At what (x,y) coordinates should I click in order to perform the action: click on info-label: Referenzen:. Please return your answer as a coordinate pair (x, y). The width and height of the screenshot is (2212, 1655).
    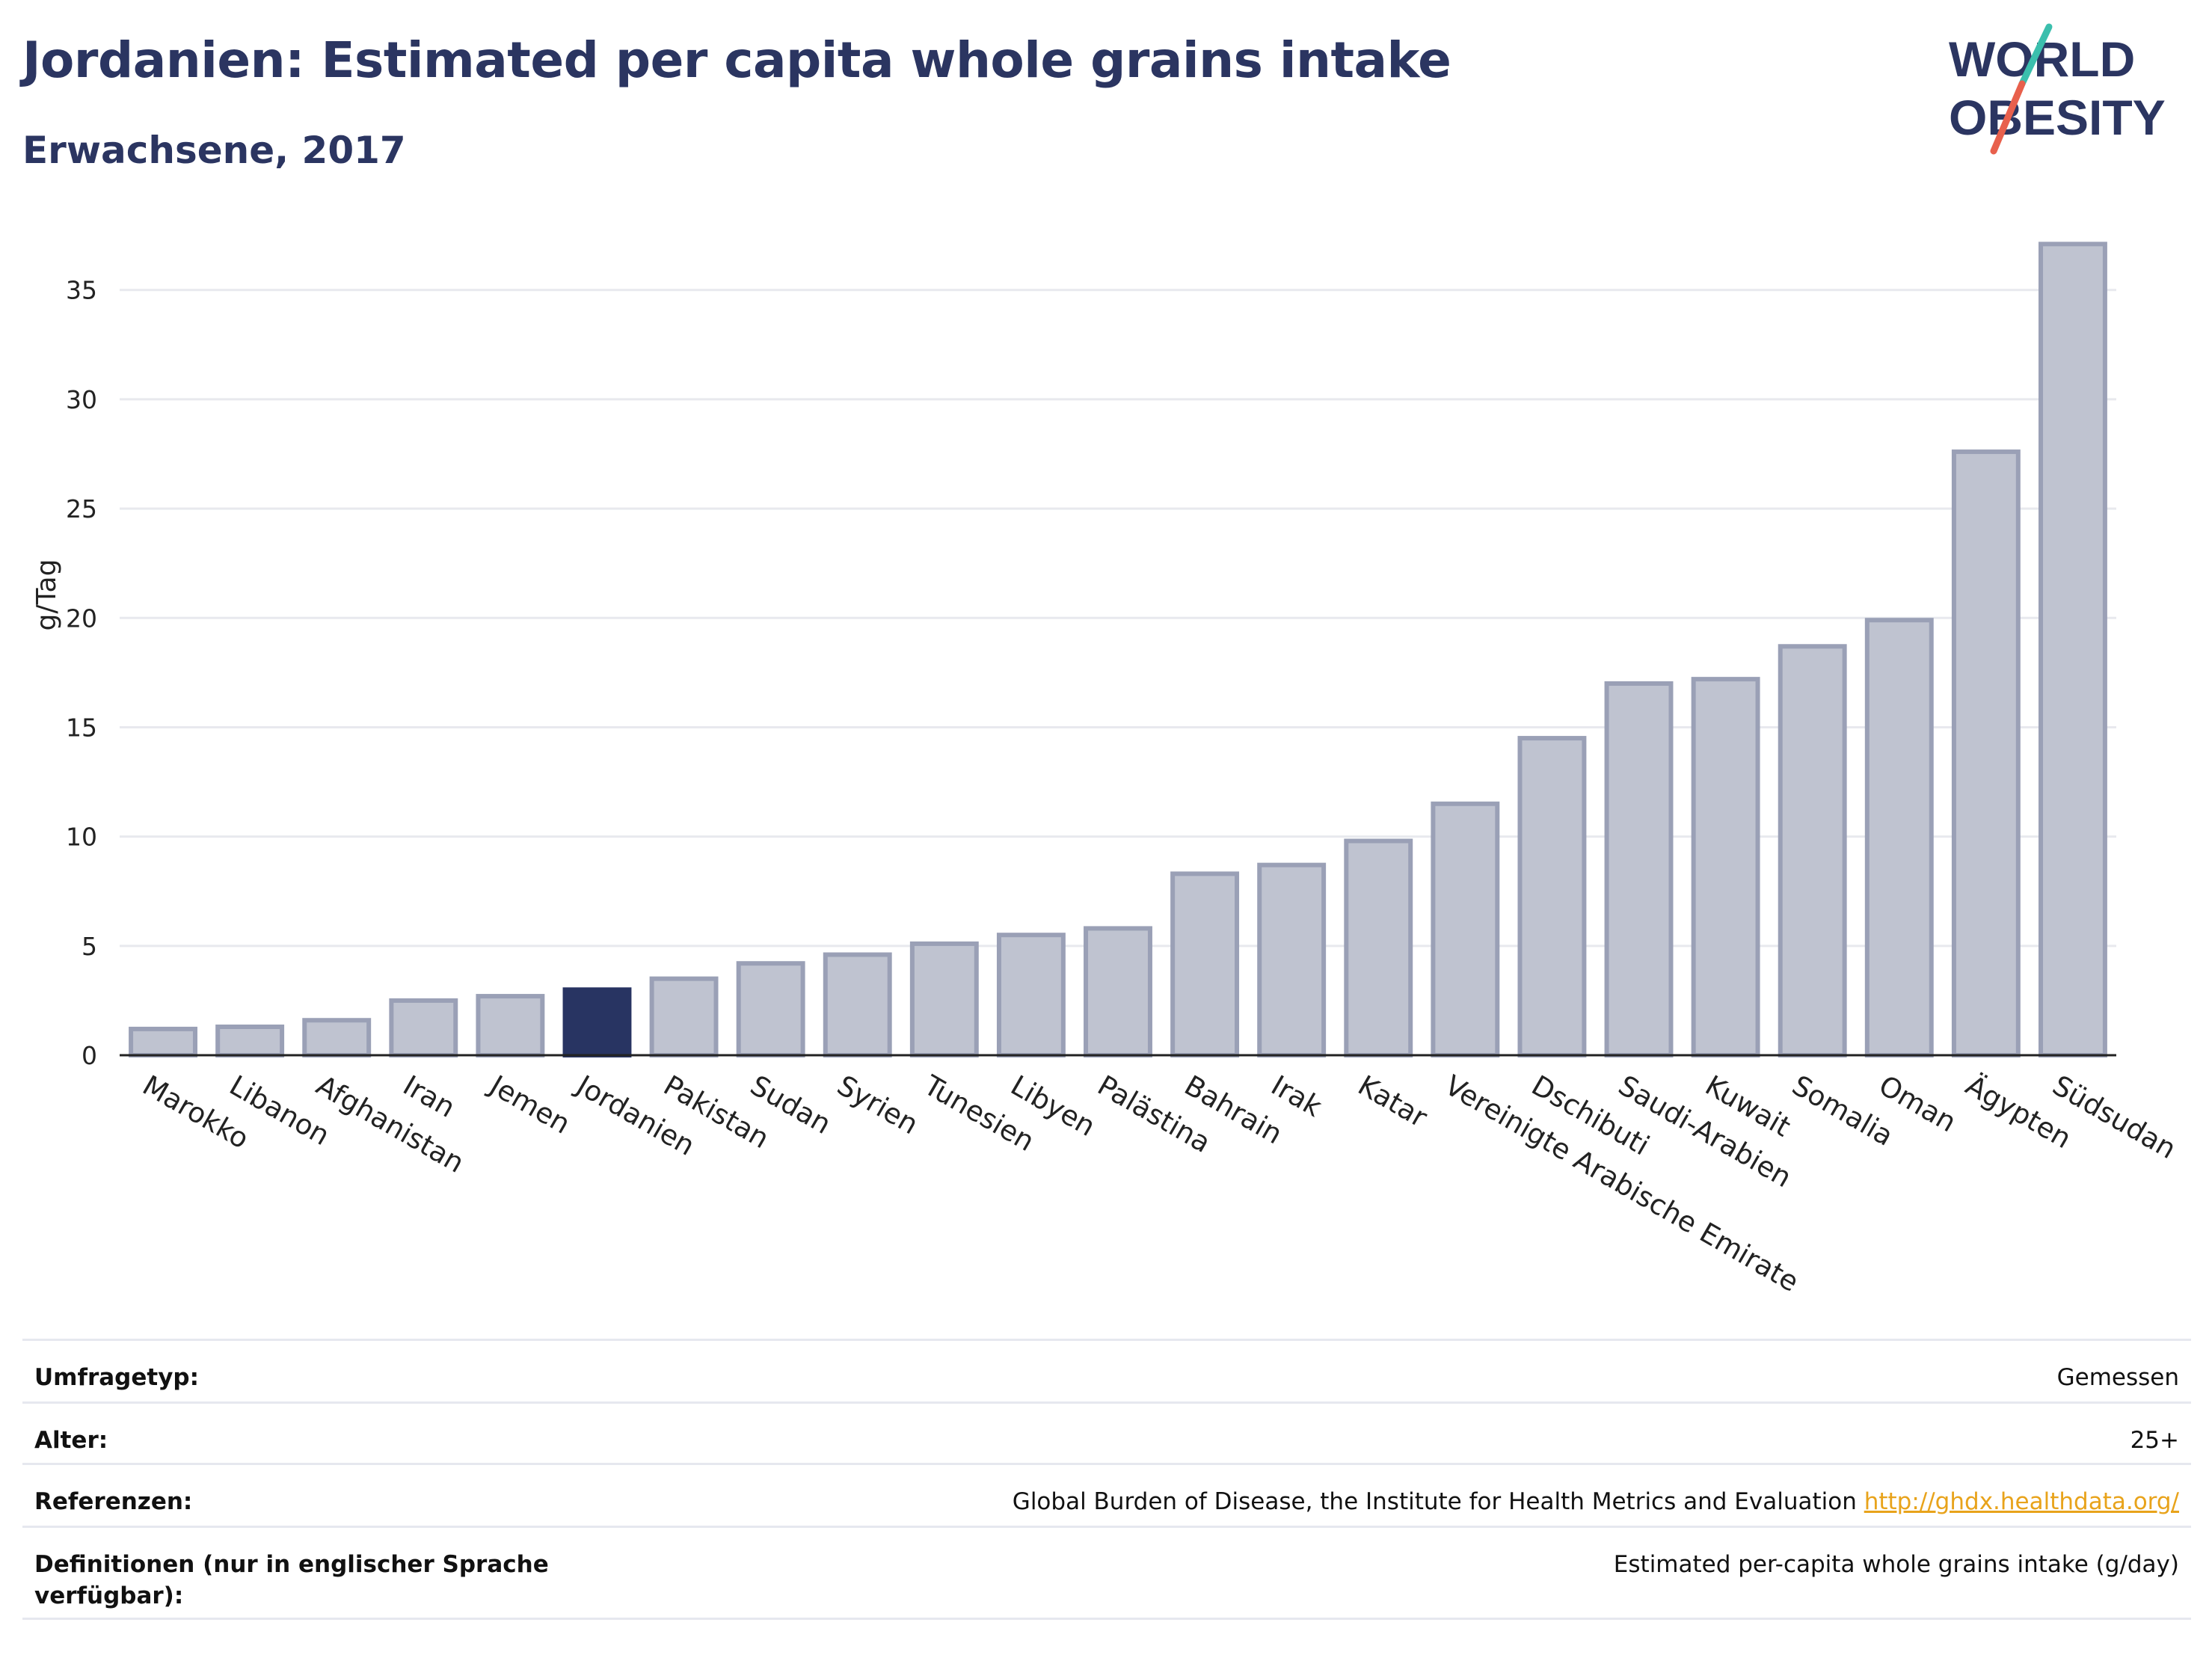
    Looking at the image, I should click on (113, 1501).